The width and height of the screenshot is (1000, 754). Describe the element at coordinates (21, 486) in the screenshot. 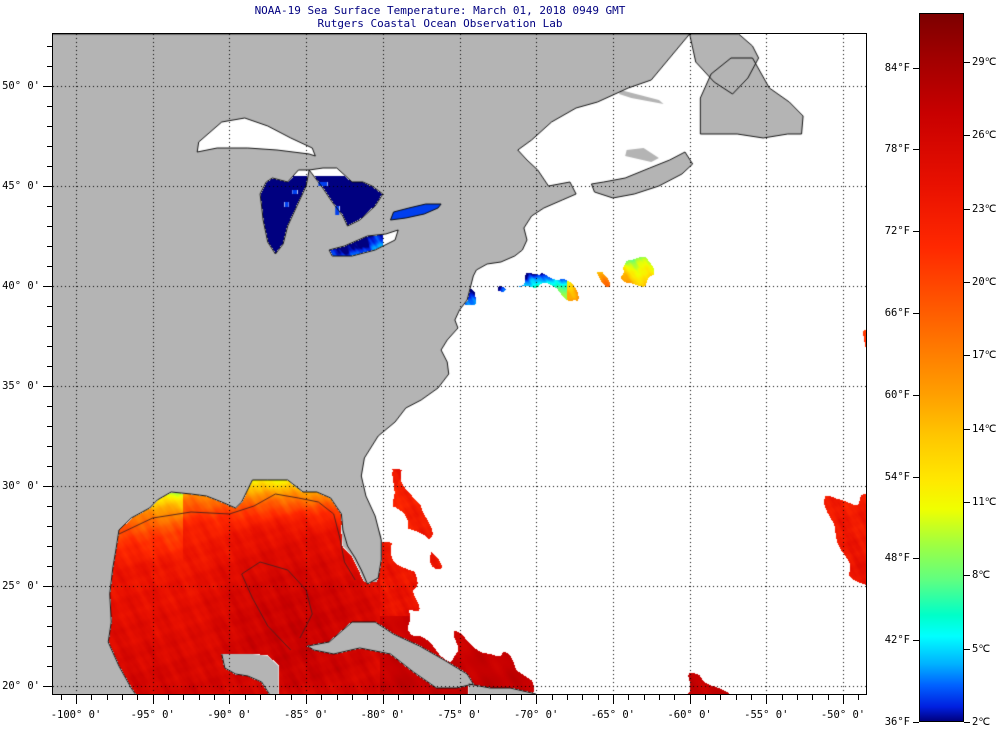

I see `y-axis-label: 30° 0'` at that location.